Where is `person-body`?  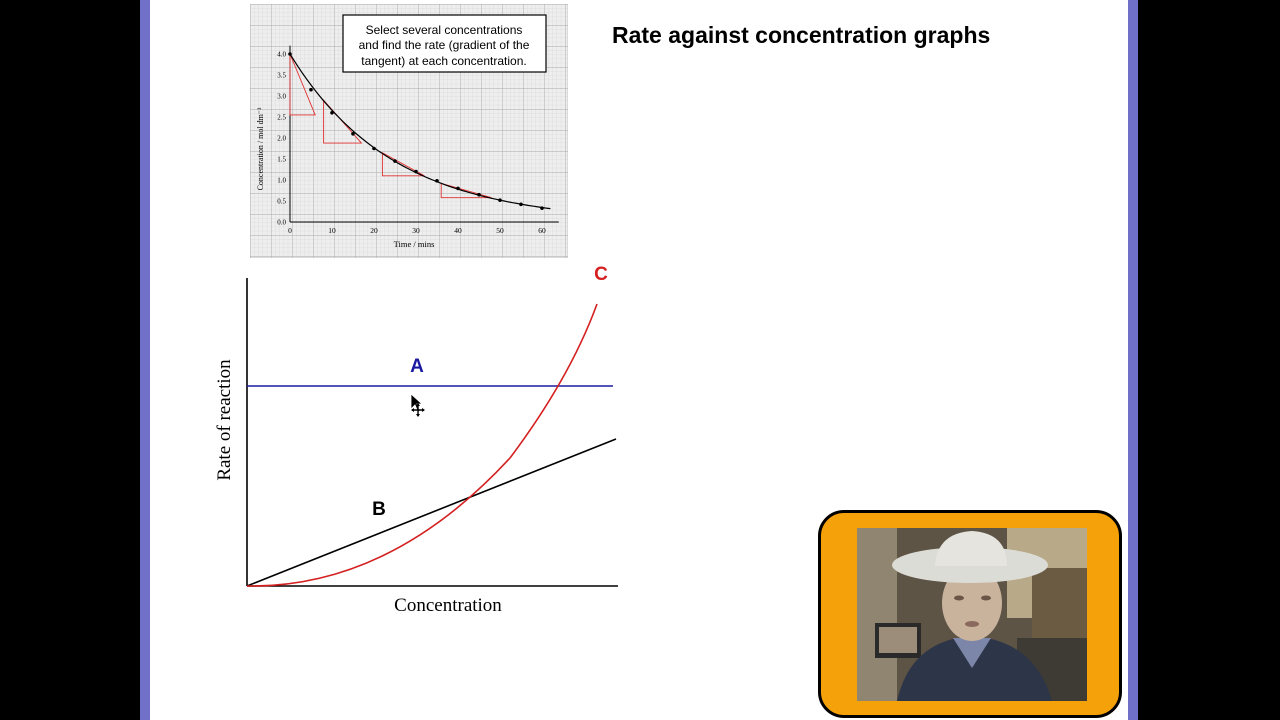
person-body is located at coordinates (974, 669).